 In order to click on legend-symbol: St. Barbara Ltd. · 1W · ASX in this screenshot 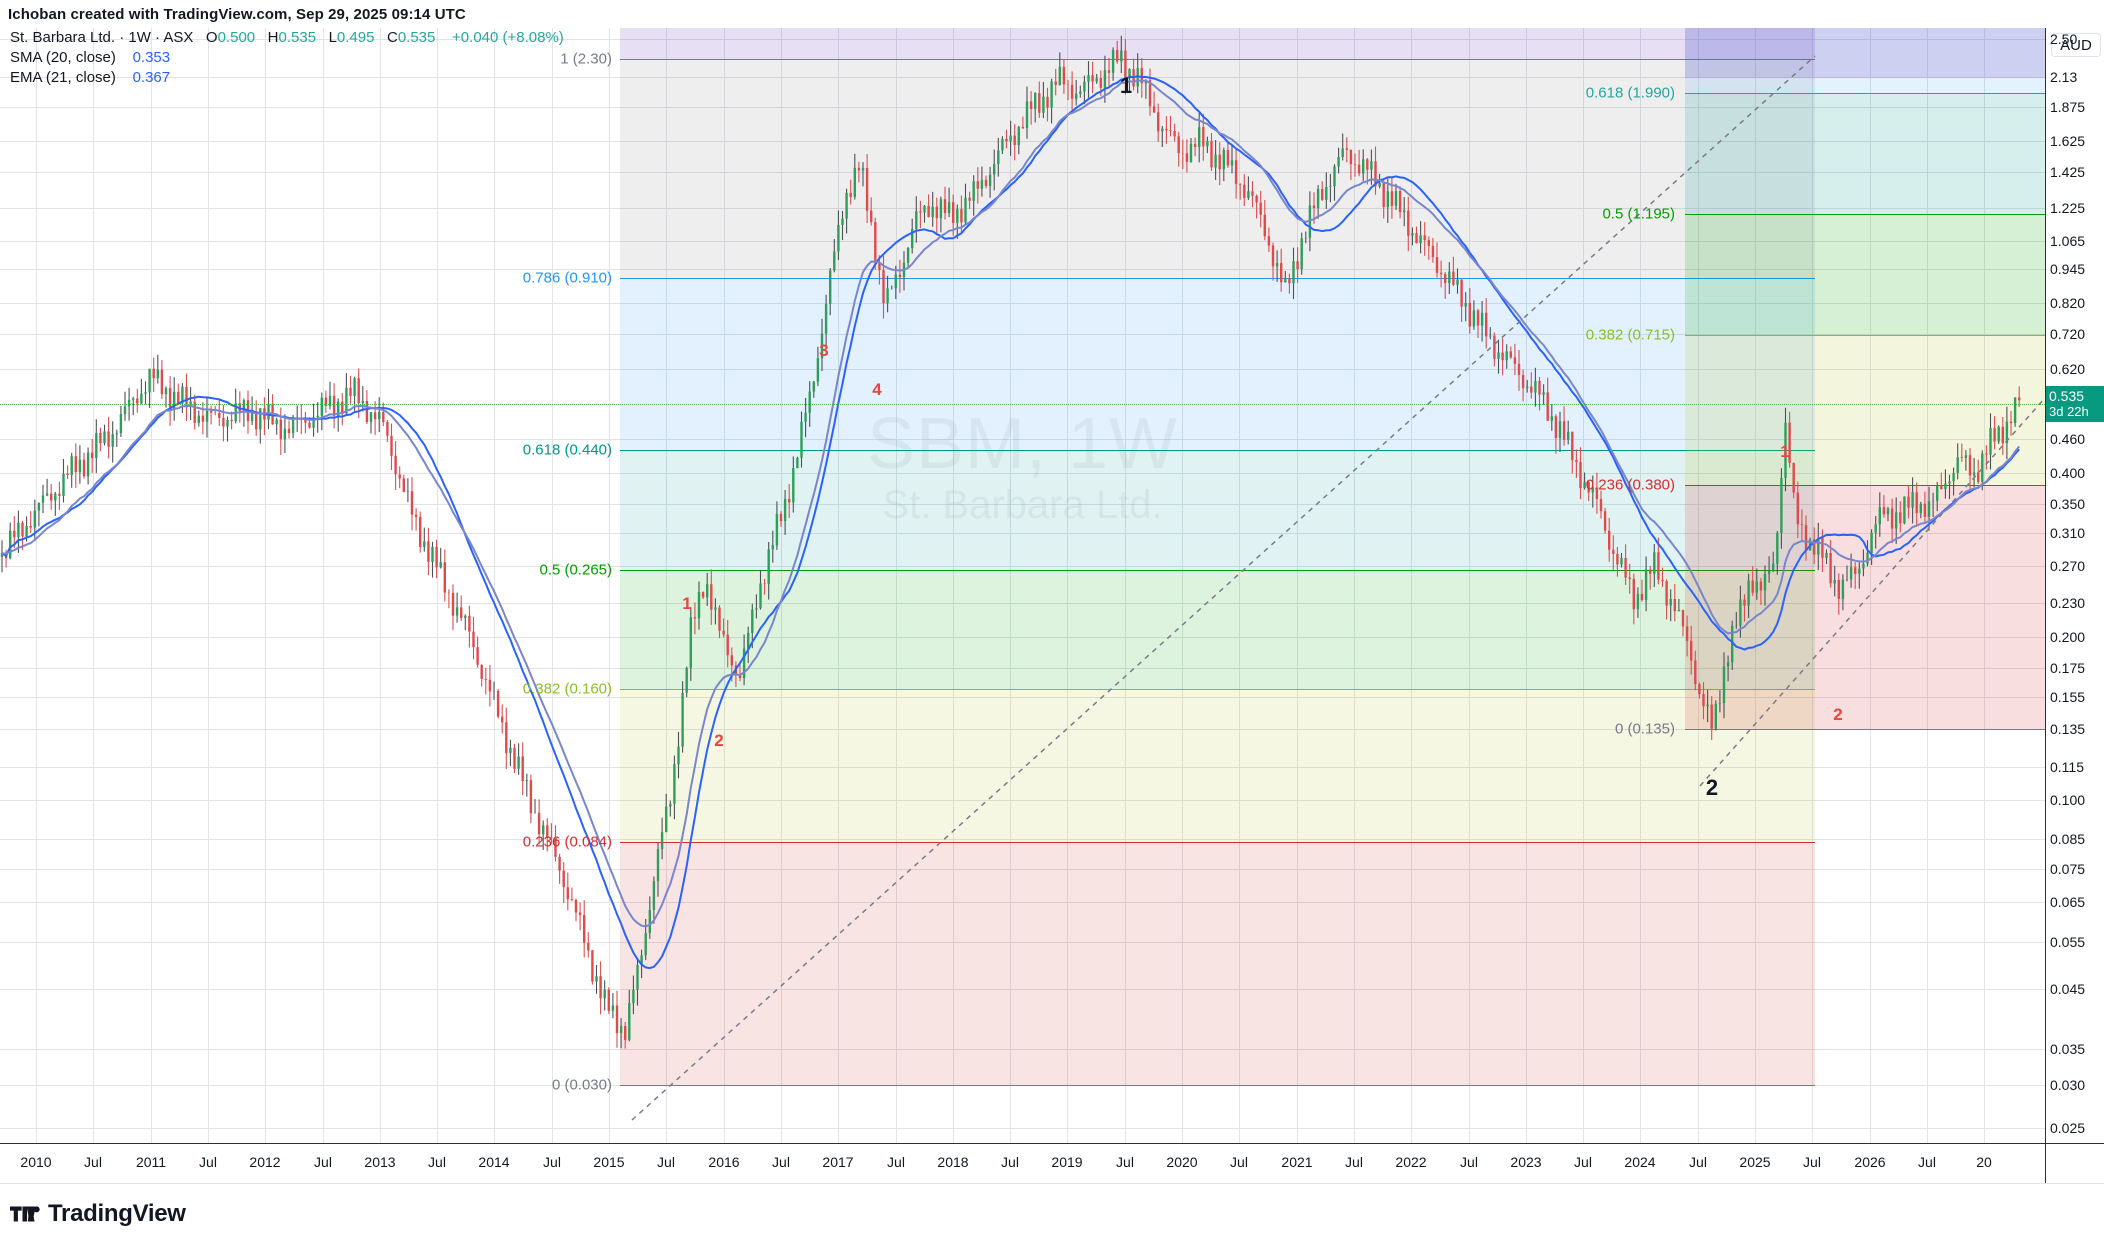, I will do `click(102, 37)`.